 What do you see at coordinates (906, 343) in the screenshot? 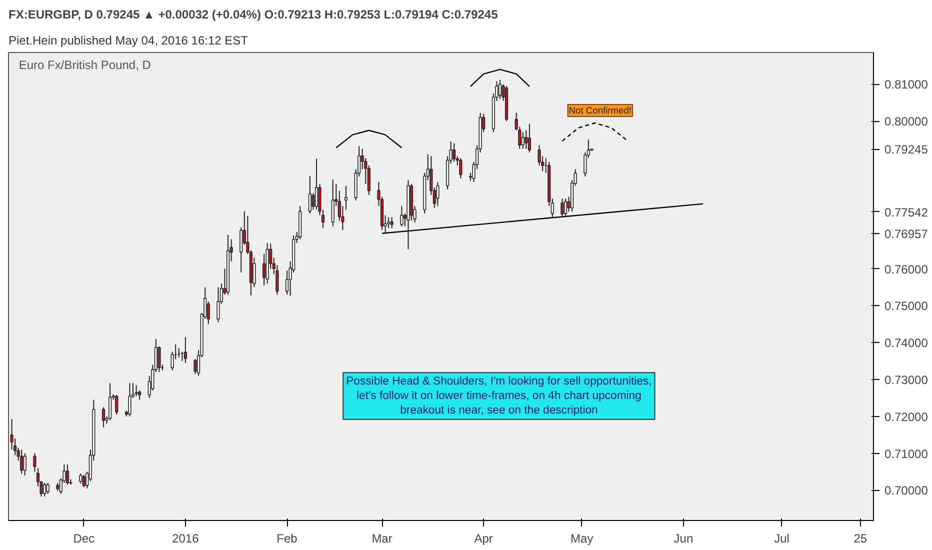
I see `y-tick-label: 0.74000` at bounding box center [906, 343].